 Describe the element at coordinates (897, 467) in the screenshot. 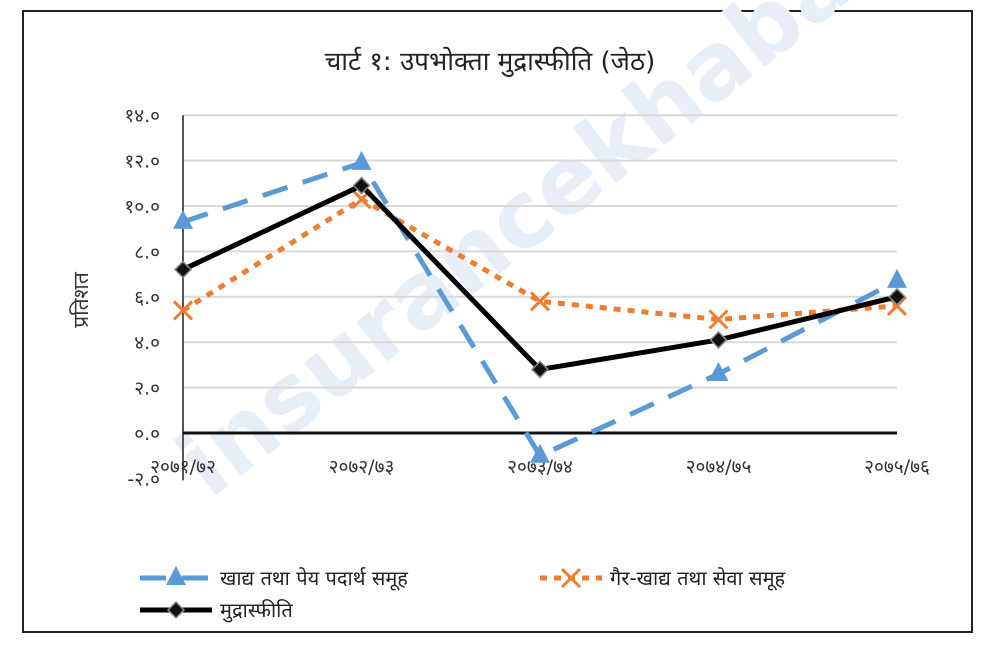

I see `x-tick-label: २०७५/७६` at that location.